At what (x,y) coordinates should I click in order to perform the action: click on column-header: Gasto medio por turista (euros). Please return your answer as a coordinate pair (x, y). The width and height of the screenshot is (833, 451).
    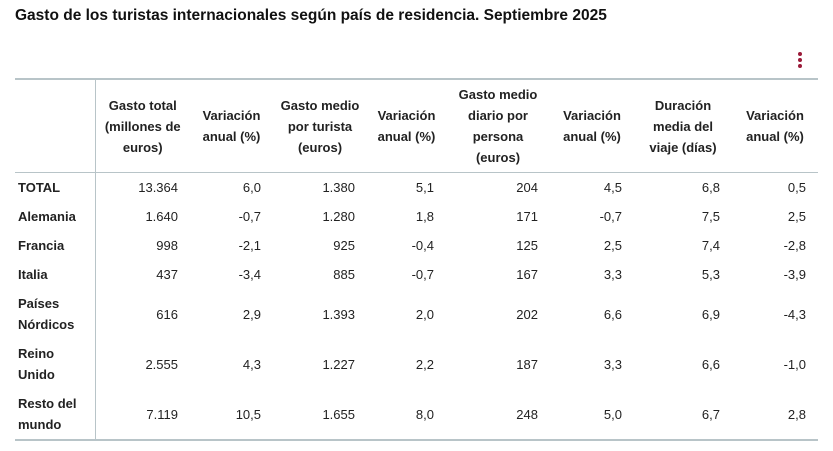
    Looking at the image, I should click on (320, 125).